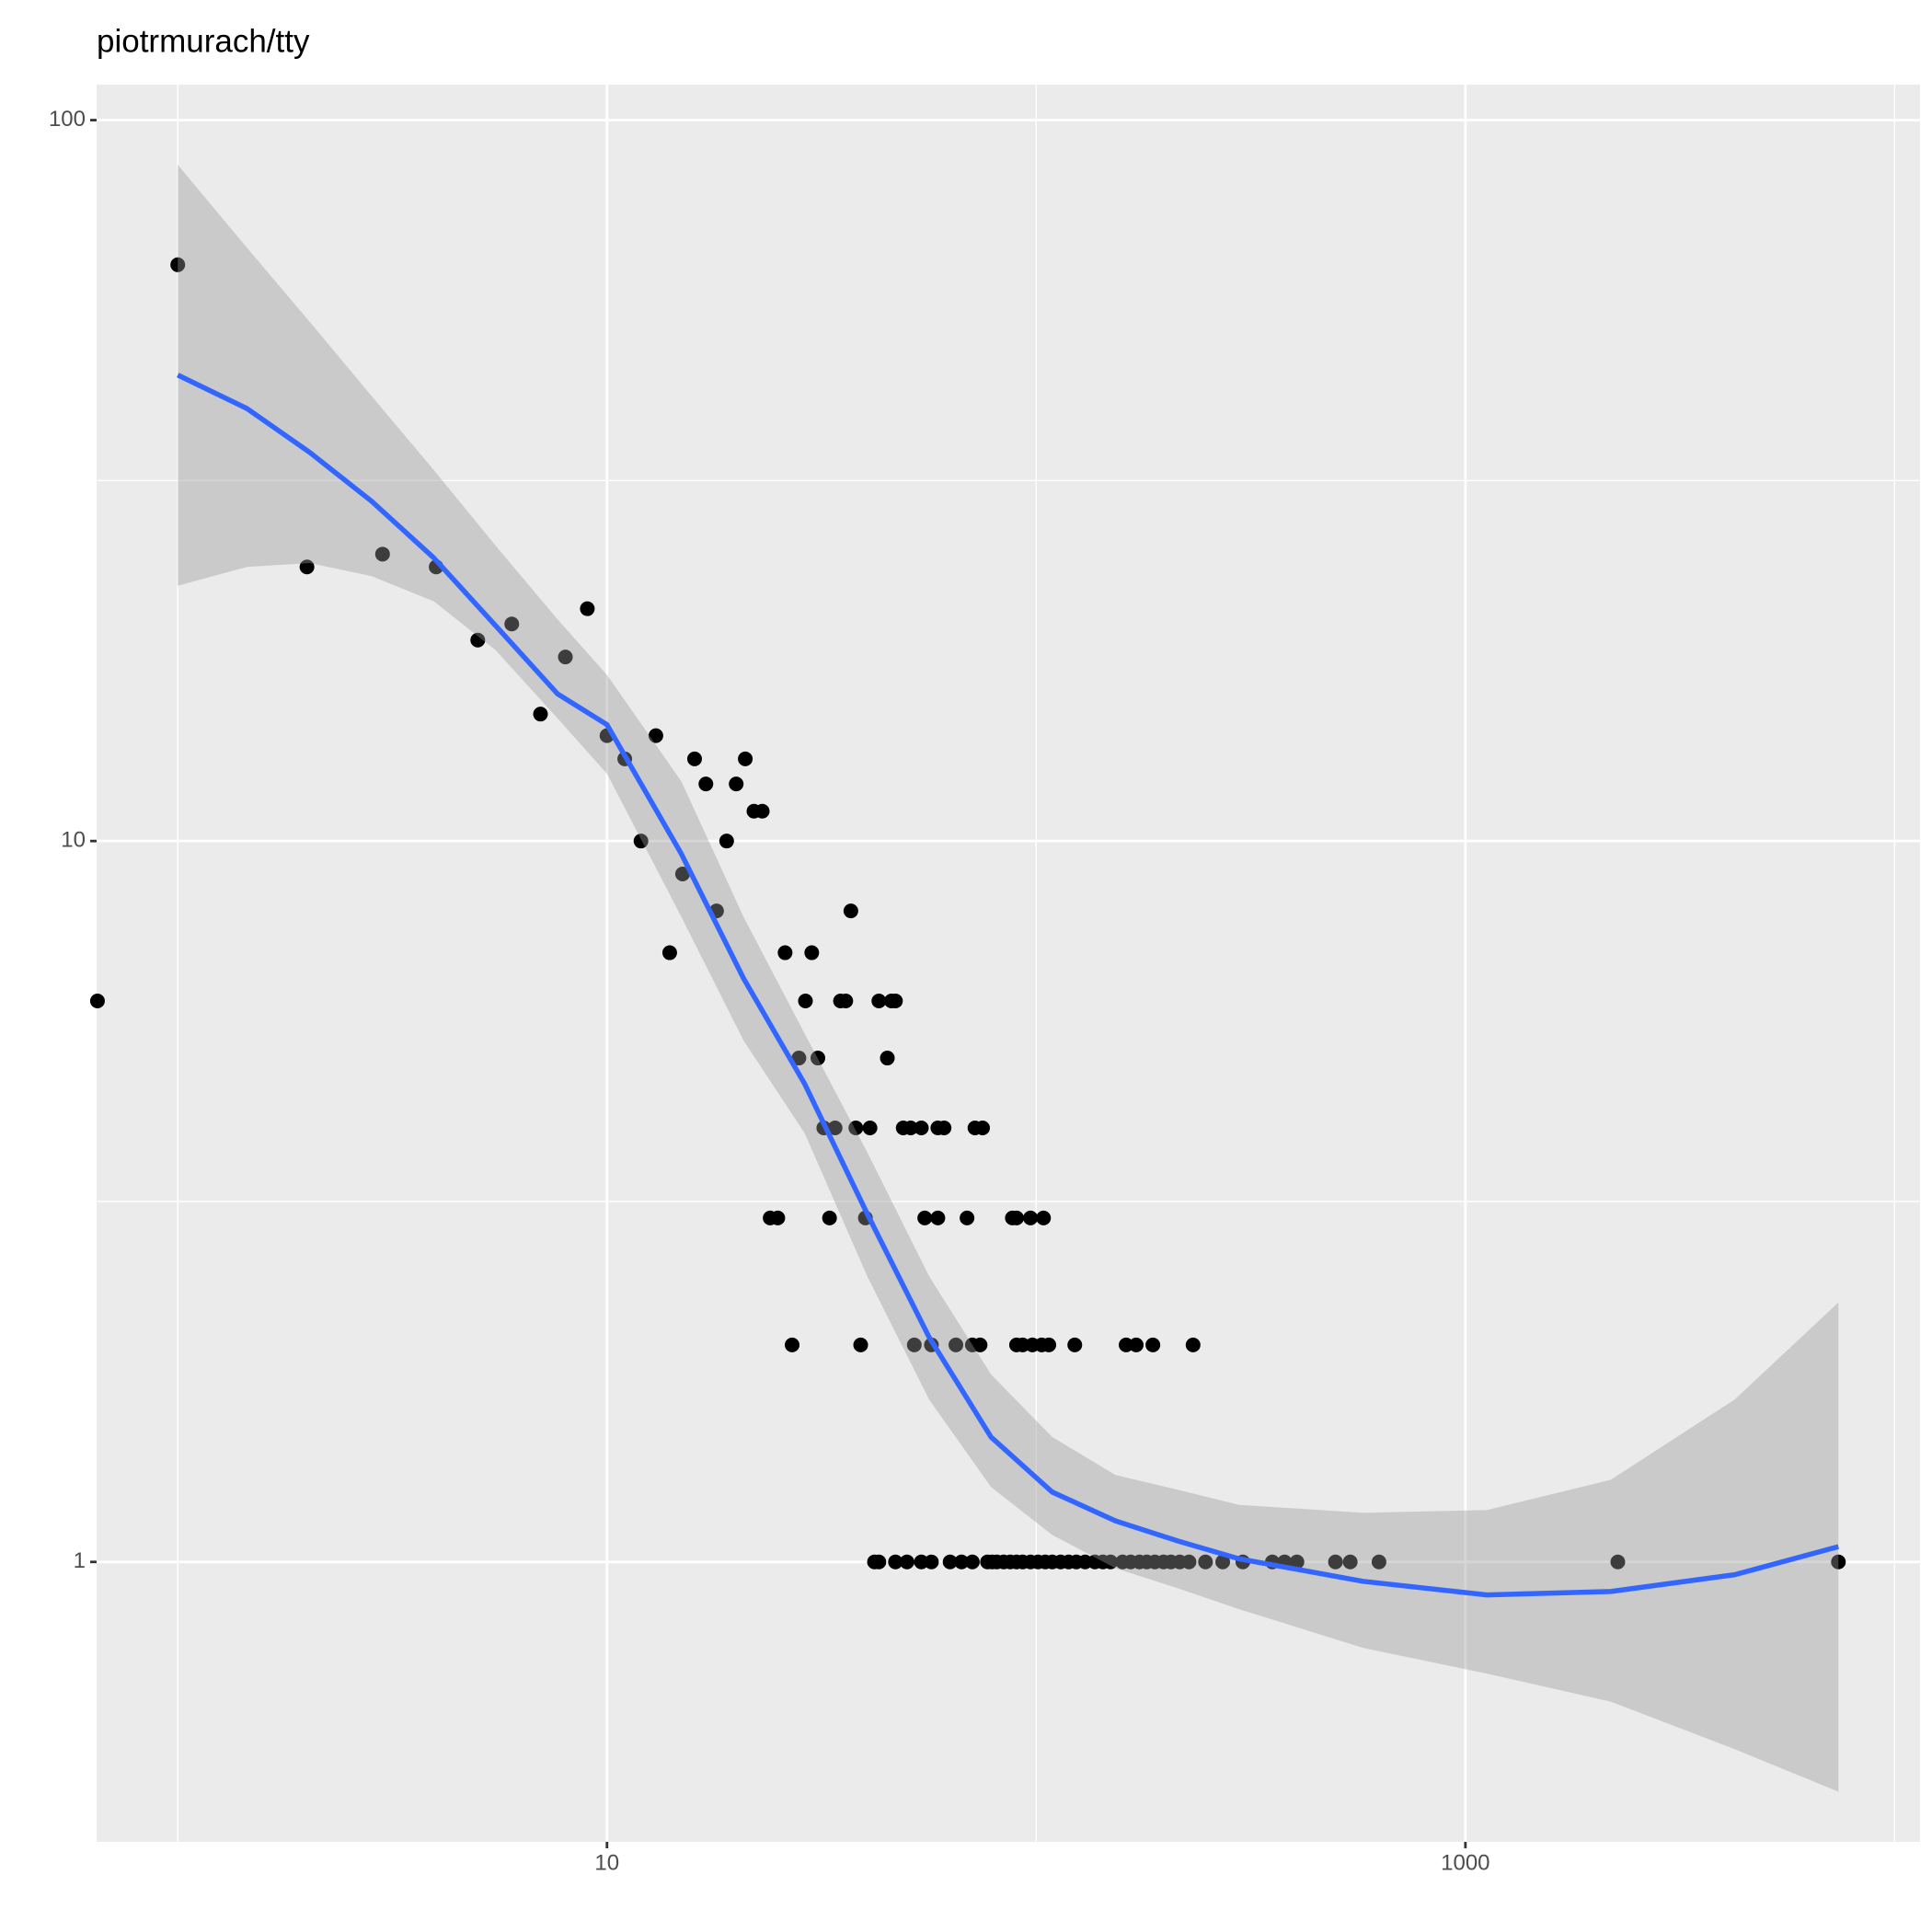 The height and width of the screenshot is (1932, 1932). I want to click on y-tick-label: 10, so click(73, 840).